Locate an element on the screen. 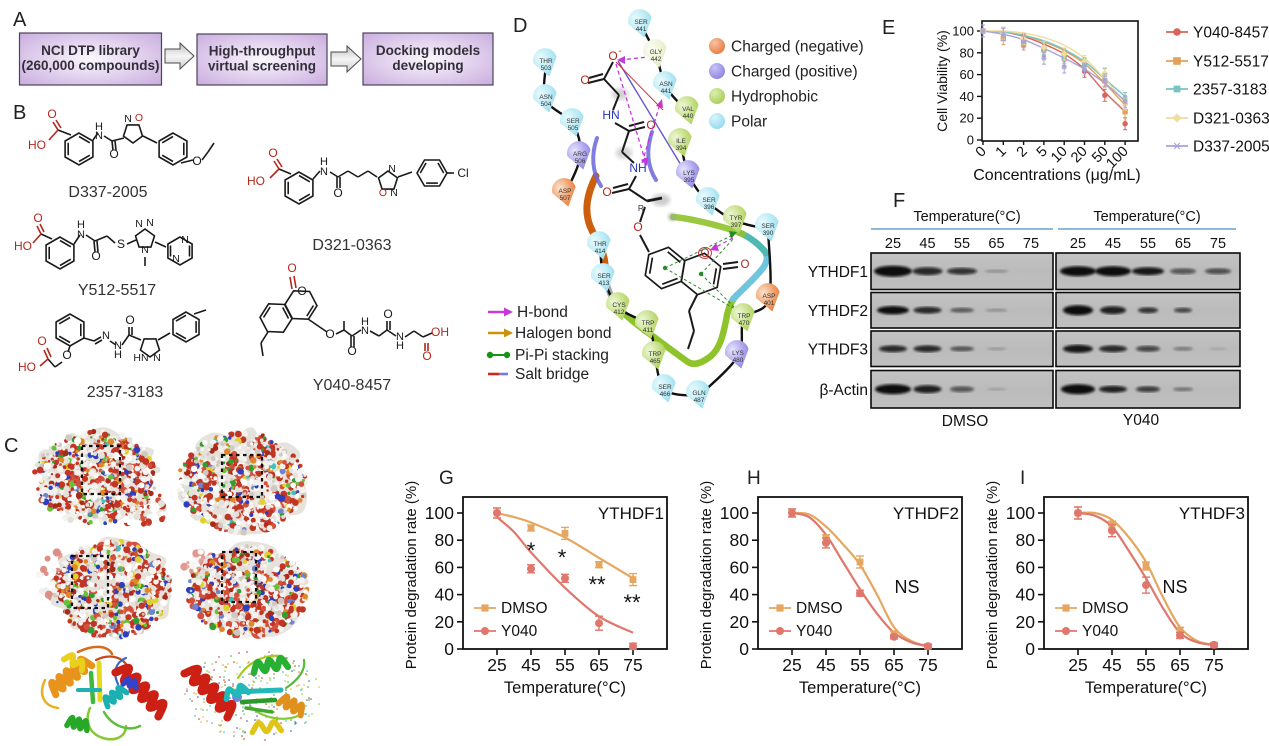  svg-text: E is located at coordinates (888, 28).